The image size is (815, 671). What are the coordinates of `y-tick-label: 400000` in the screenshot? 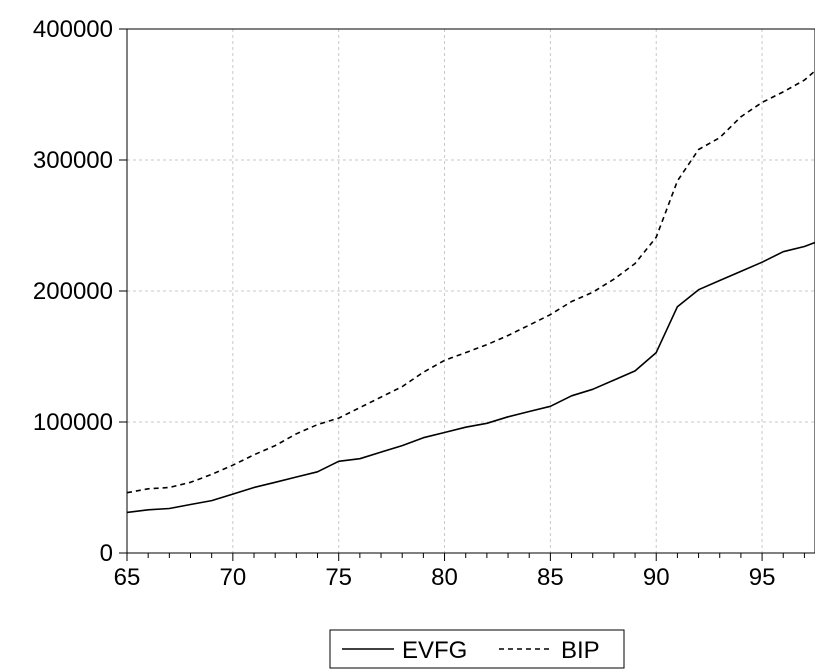 It's located at (73, 29).